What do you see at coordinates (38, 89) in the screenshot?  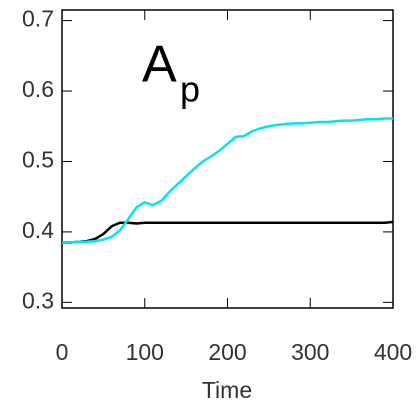 I see `y-tick-label: 0.6` at bounding box center [38, 89].